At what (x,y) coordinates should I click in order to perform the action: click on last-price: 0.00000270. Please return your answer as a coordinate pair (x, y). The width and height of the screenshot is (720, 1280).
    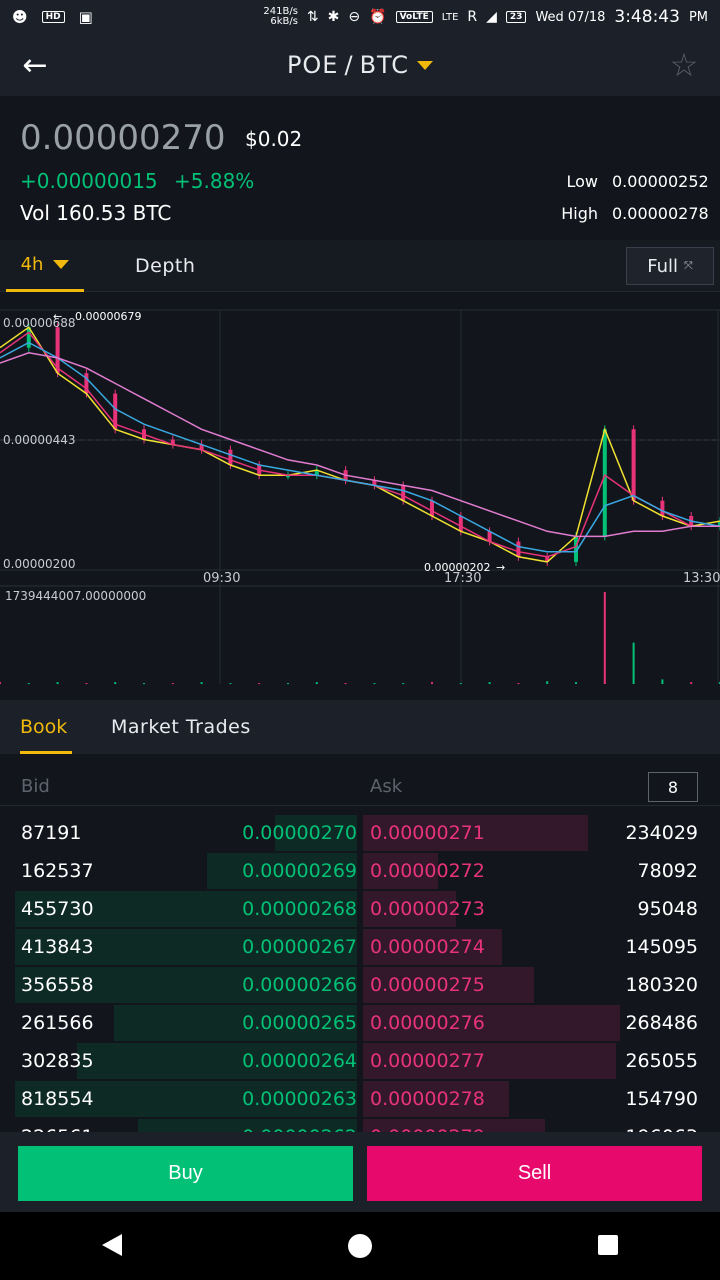
    Looking at the image, I should click on (123, 138).